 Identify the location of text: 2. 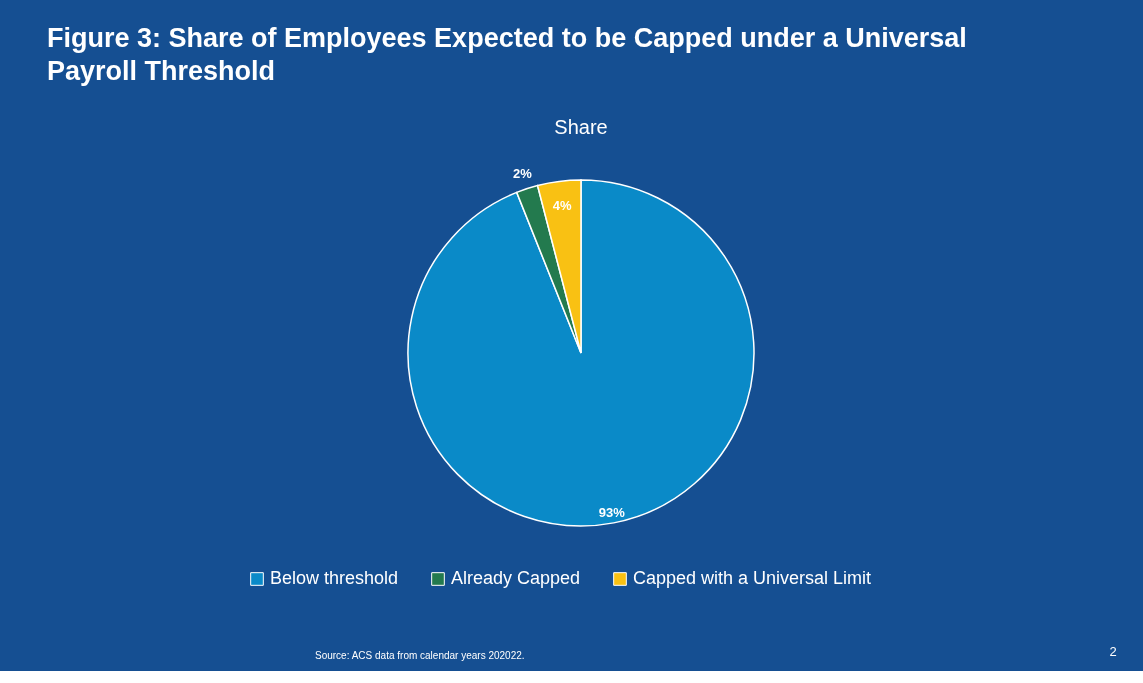
(1113, 651).